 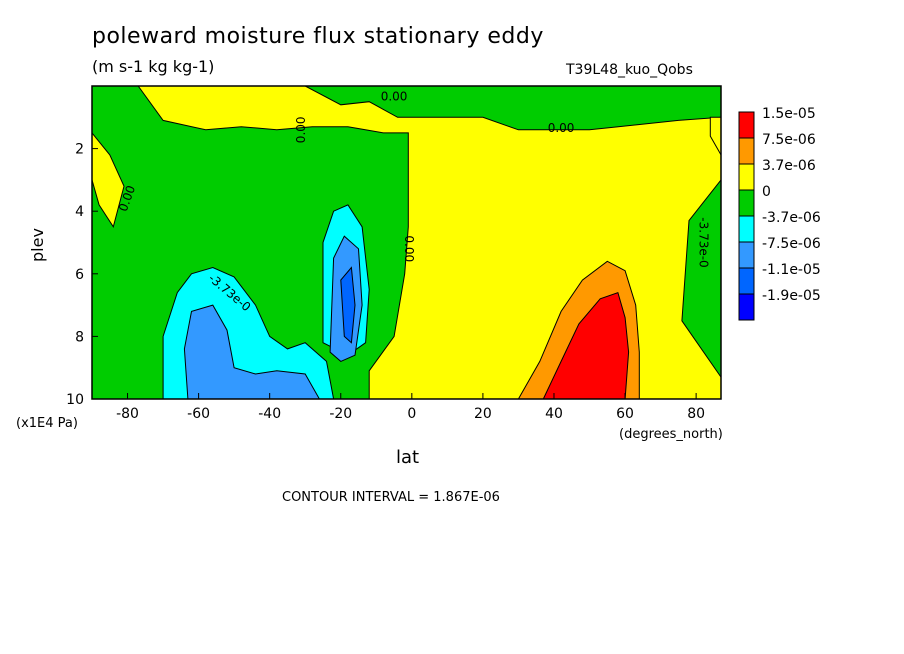 What do you see at coordinates (79, 212) in the screenshot?
I see `y-tick-label: 4` at bounding box center [79, 212].